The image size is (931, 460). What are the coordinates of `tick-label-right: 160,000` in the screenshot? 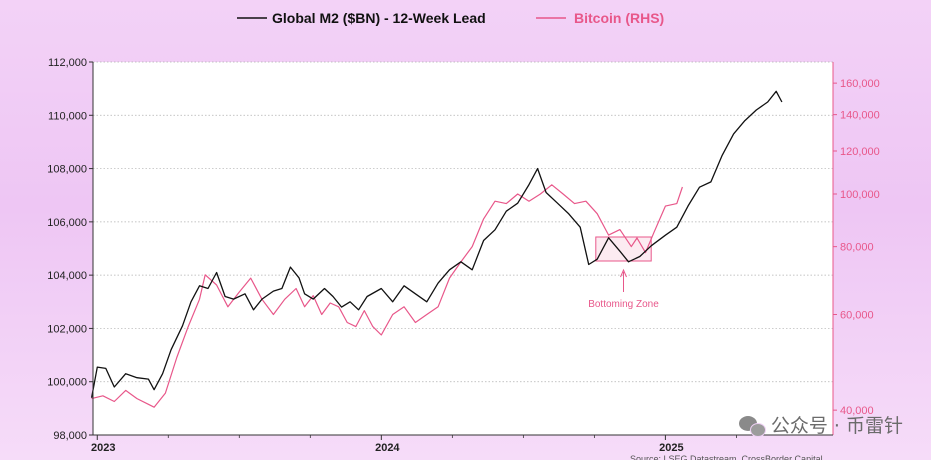 It's located at (860, 84).